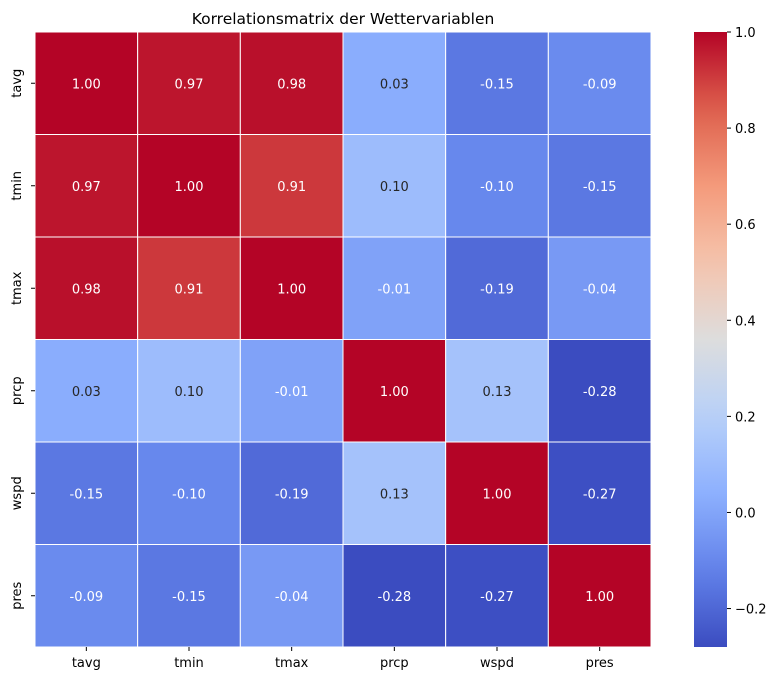  I want to click on colorbar-tick-label: 0.0, so click(745, 513).